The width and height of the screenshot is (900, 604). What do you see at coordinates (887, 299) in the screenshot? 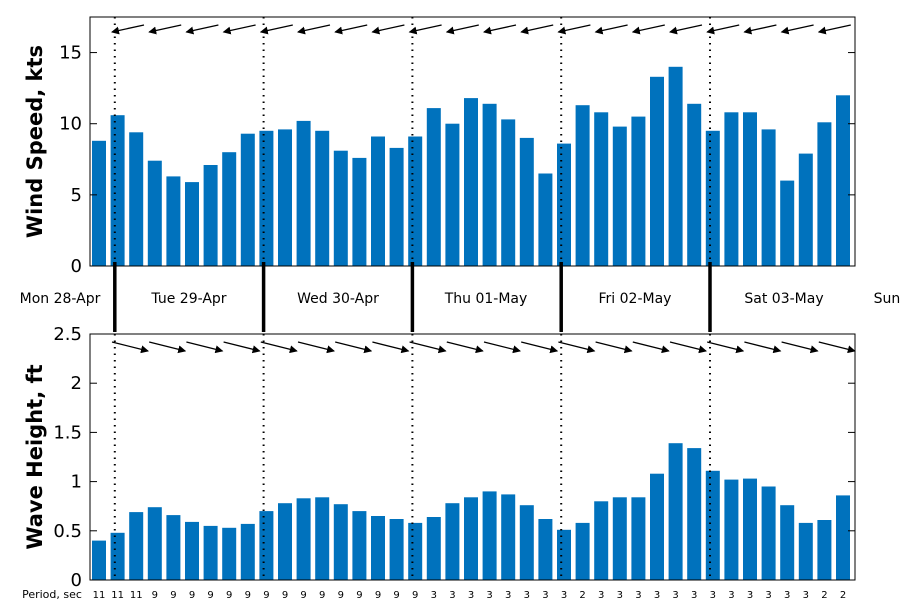
I see `day-label: Sun` at bounding box center [887, 299].